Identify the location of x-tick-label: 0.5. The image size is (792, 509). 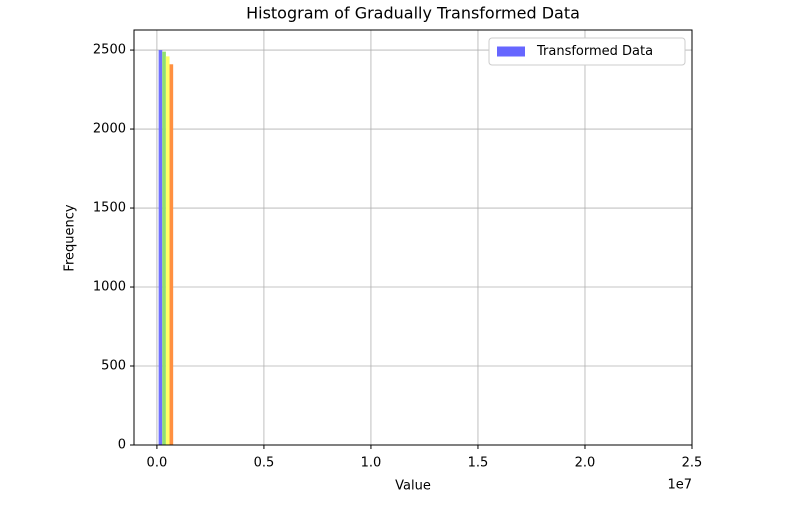
(264, 463).